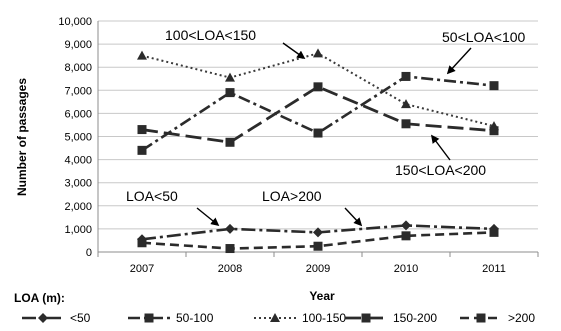 This screenshot has height=331, width=561. I want to click on x-tick-label: 2011, so click(494, 269).